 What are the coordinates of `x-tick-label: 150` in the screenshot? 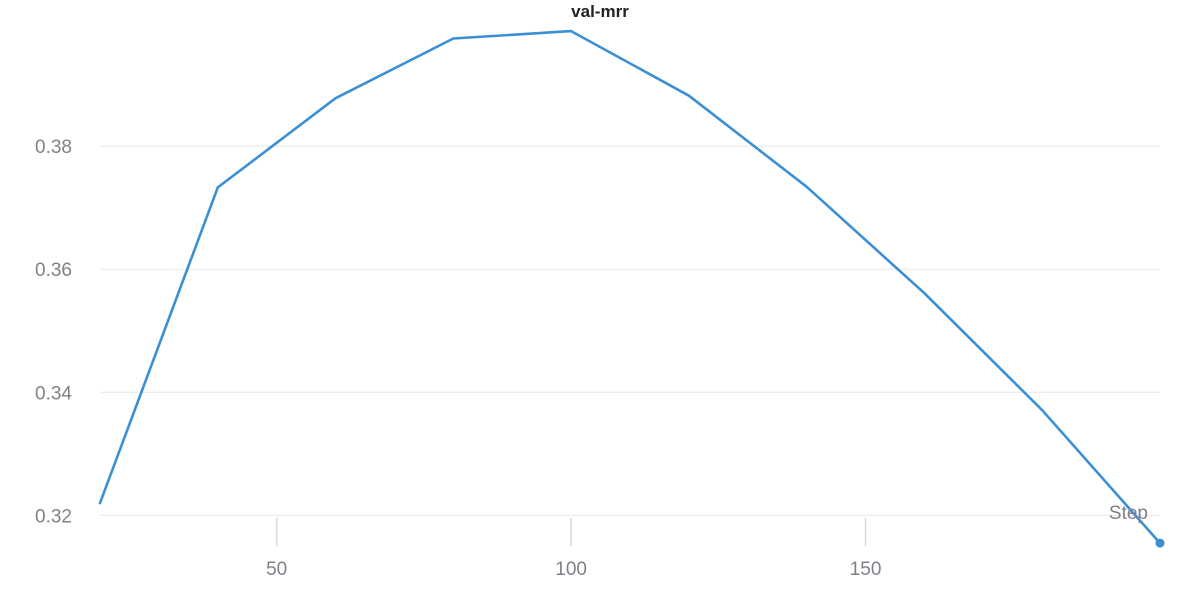 It's located at (866, 569).